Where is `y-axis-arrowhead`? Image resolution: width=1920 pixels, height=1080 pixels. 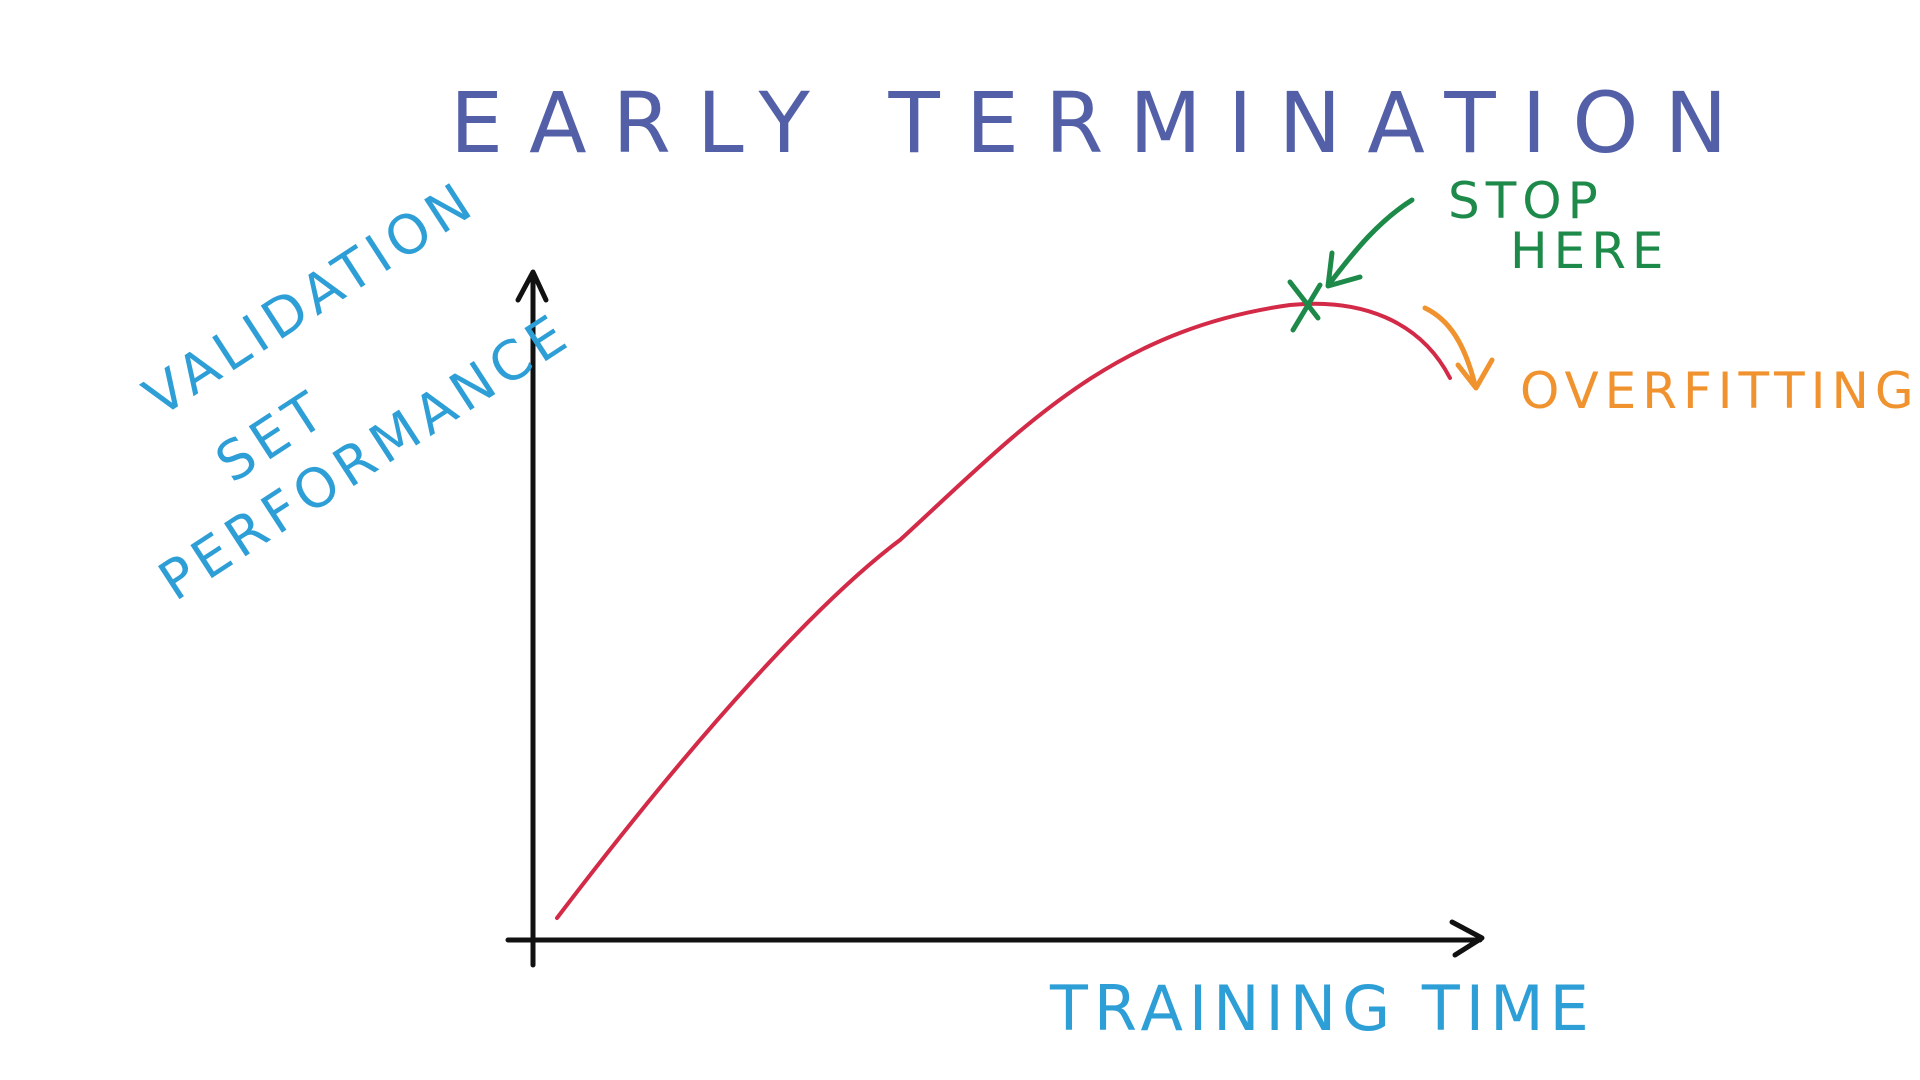
y-axis-arrowhead is located at coordinates (532, 286).